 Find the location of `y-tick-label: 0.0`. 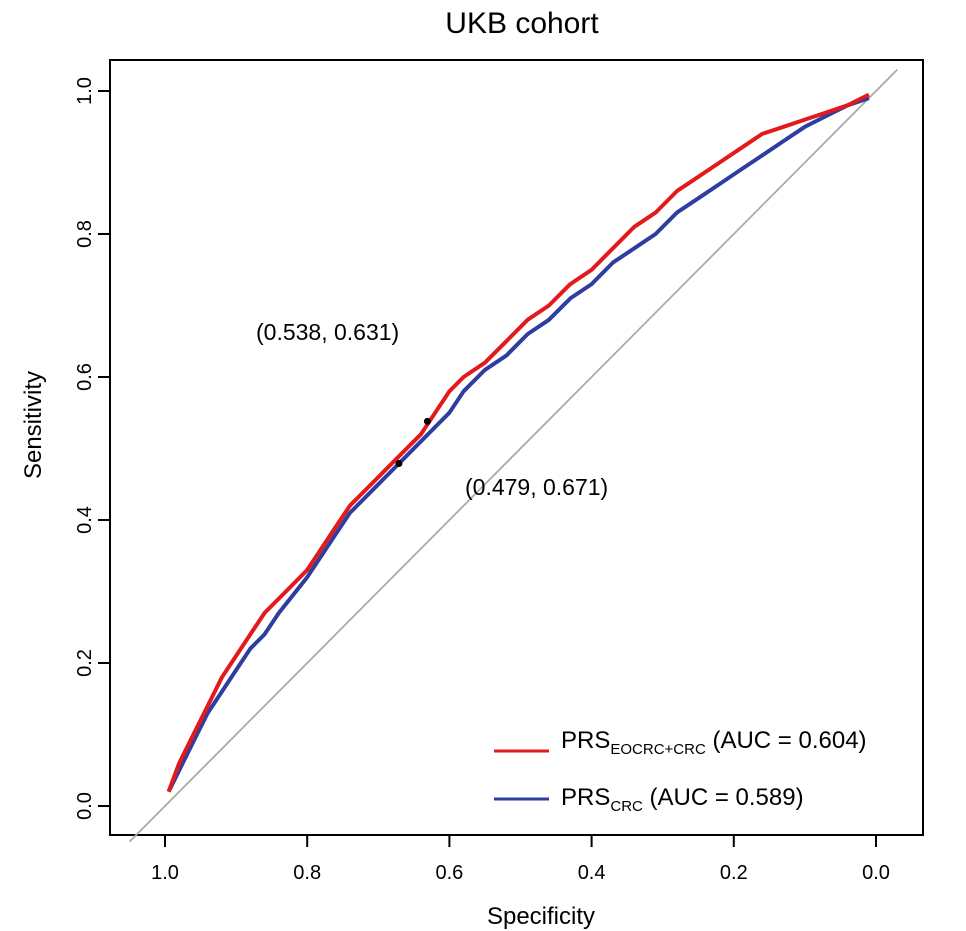

y-tick-label: 0.0 is located at coordinates (85, 806).